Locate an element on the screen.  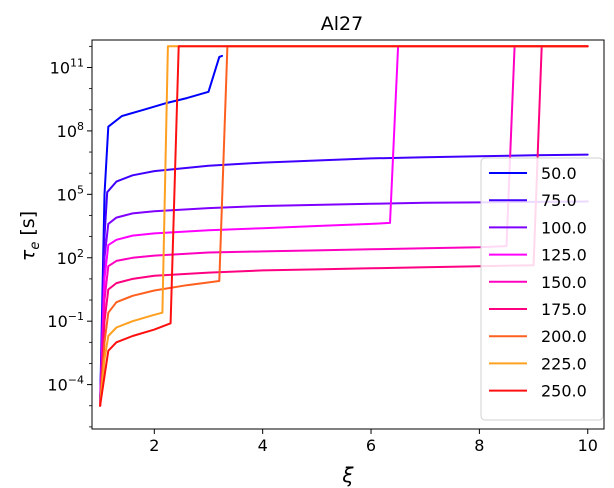
y-axis-label-unit: [s] is located at coordinates (28, 226).